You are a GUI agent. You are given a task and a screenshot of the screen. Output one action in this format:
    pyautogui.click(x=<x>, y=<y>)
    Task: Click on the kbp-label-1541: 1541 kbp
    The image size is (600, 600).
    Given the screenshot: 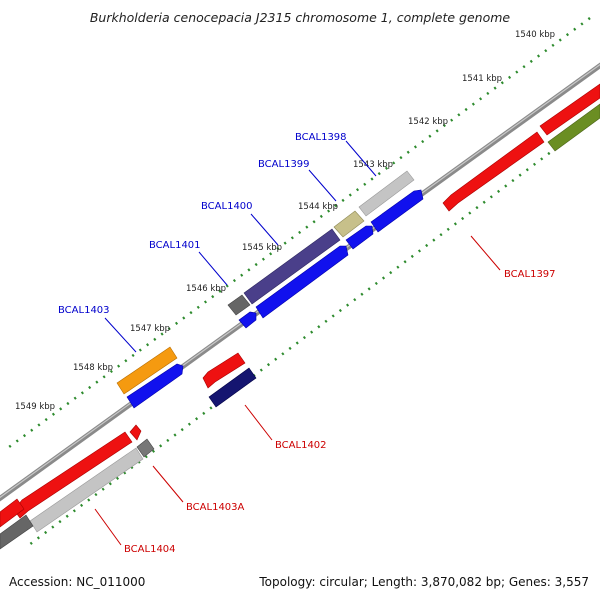 What is the action you would take?
    pyautogui.click(x=482, y=79)
    